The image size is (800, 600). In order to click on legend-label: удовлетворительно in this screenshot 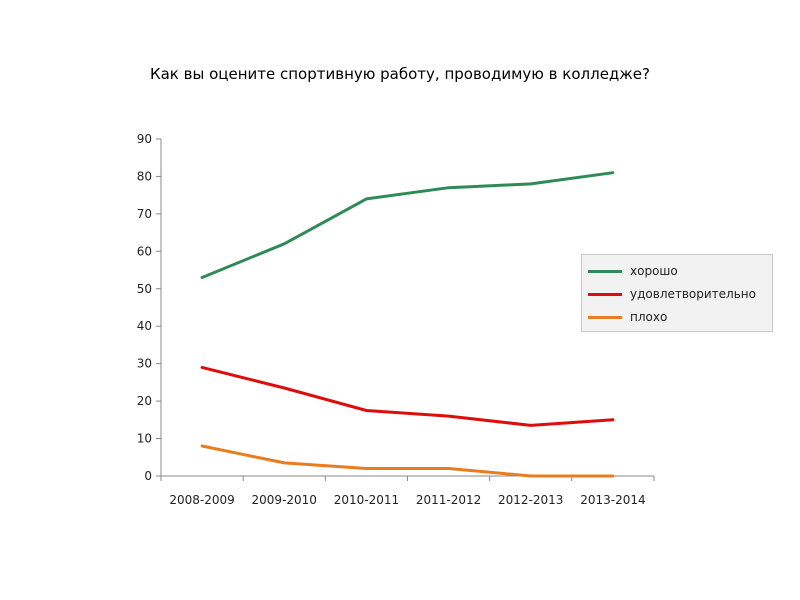, I will do `click(693, 294)`.